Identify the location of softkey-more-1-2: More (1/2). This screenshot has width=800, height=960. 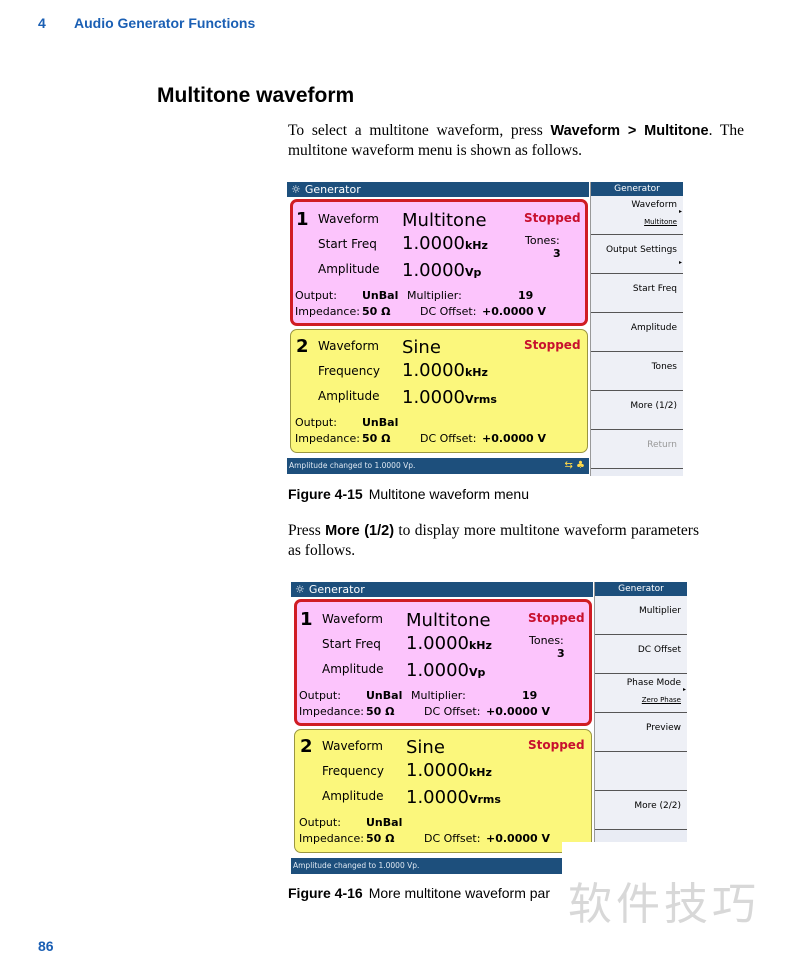
(637, 410).